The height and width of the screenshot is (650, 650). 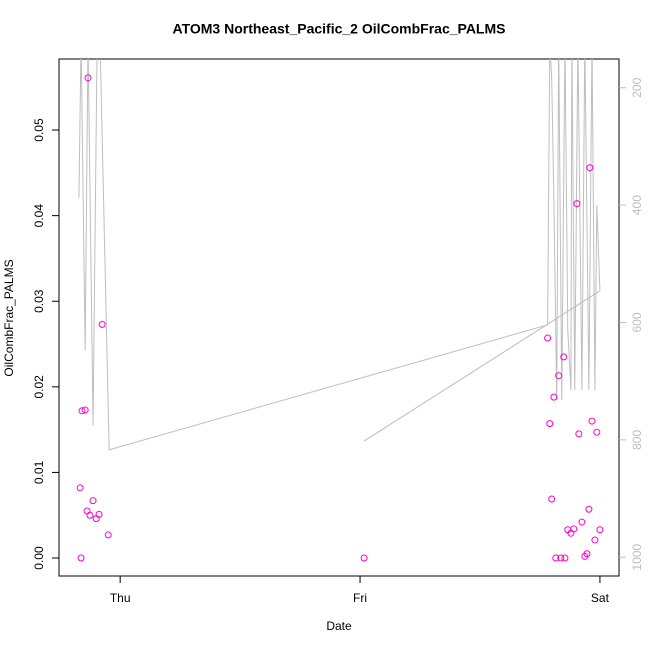 What do you see at coordinates (39, 558) in the screenshot?
I see `y-tick-label: 0.00` at bounding box center [39, 558].